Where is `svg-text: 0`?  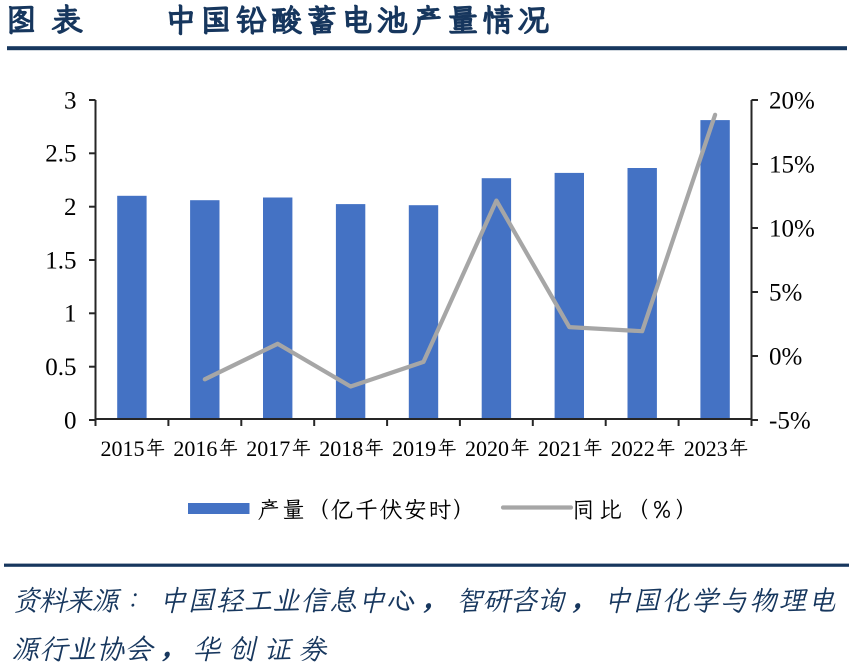 svg-text: 0 is located at coordinates (70, 420).